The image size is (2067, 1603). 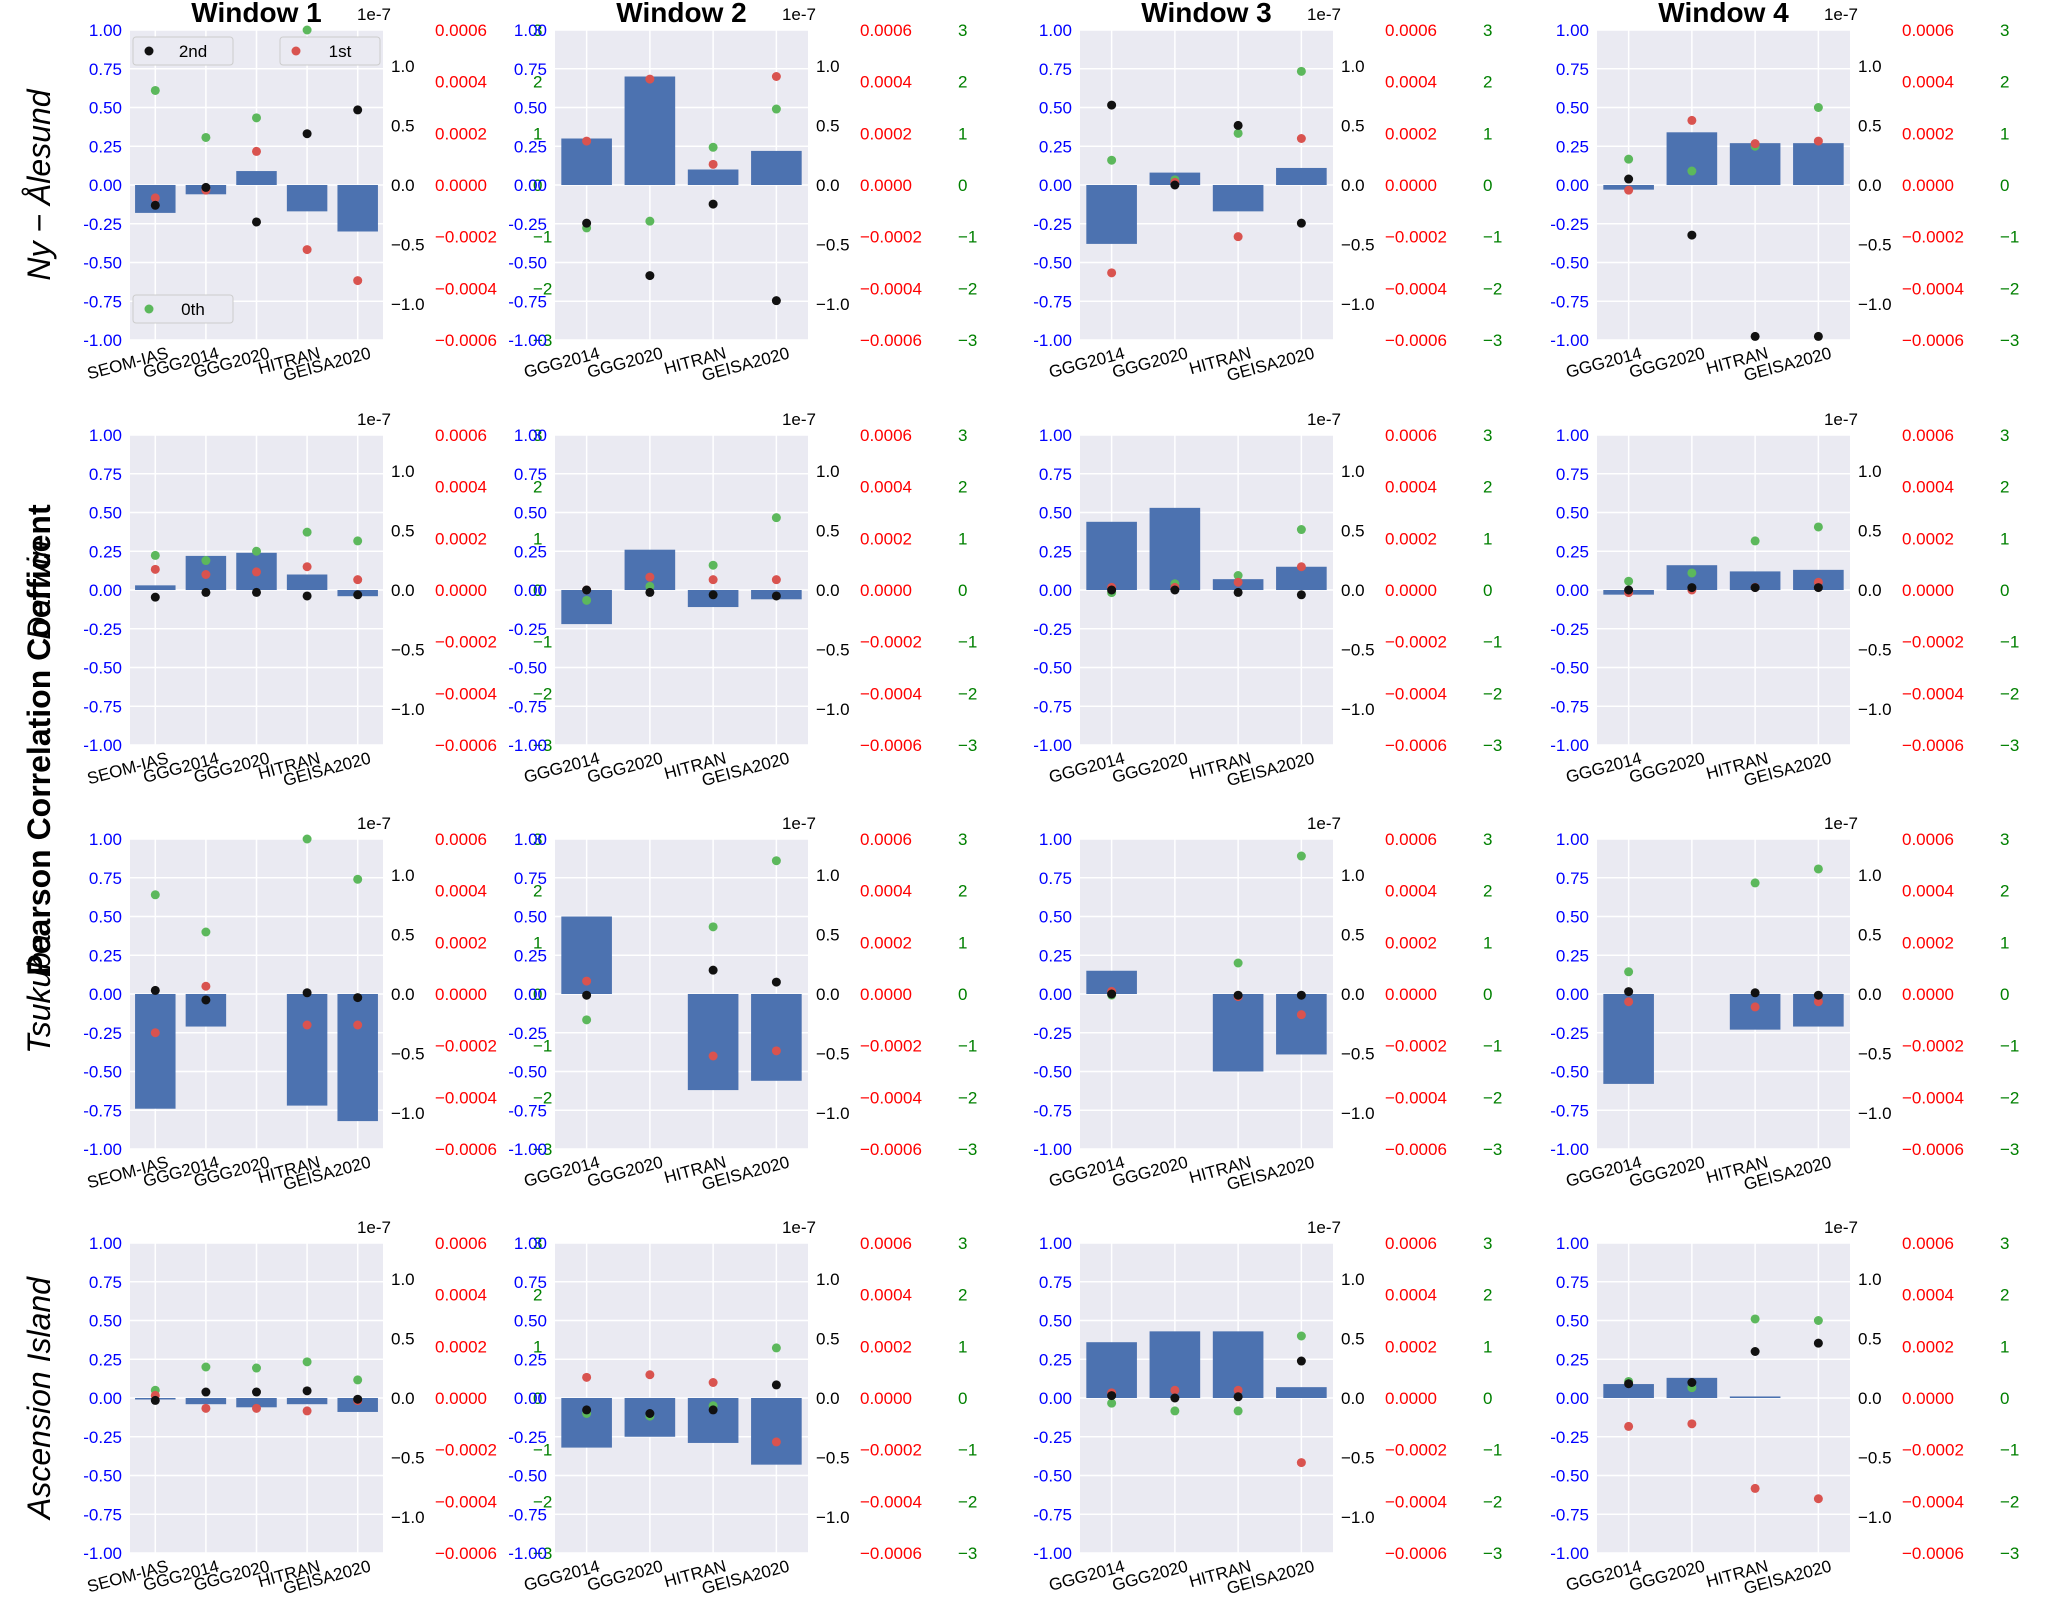 I want to click on bar-GGG2014, so click(x=1111, y=982).